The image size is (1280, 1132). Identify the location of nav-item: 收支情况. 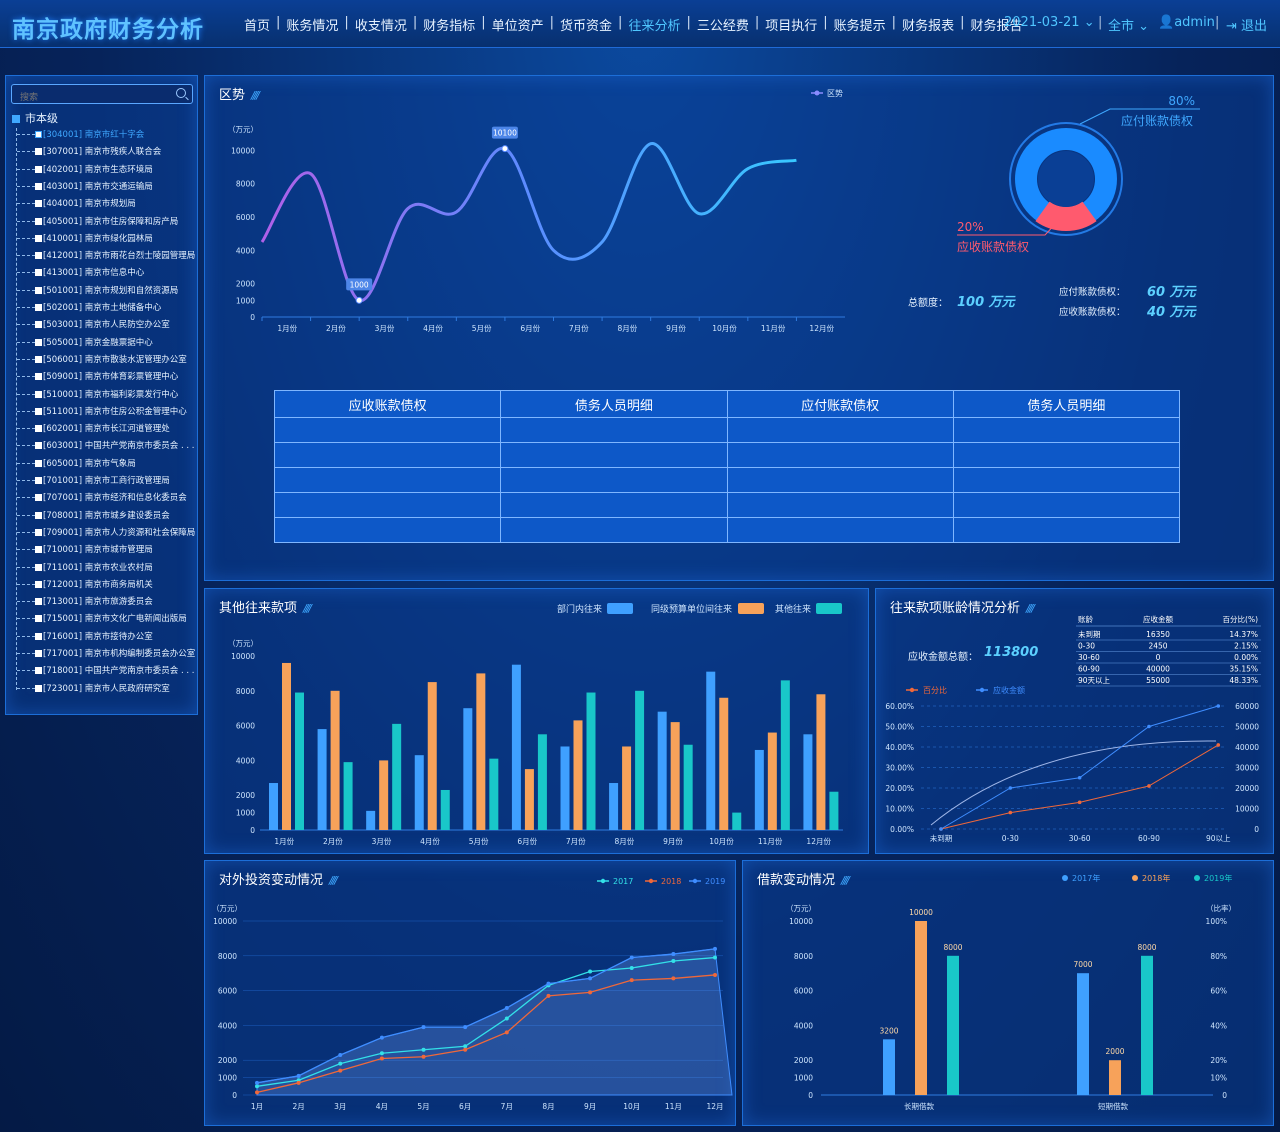
(380, 26).